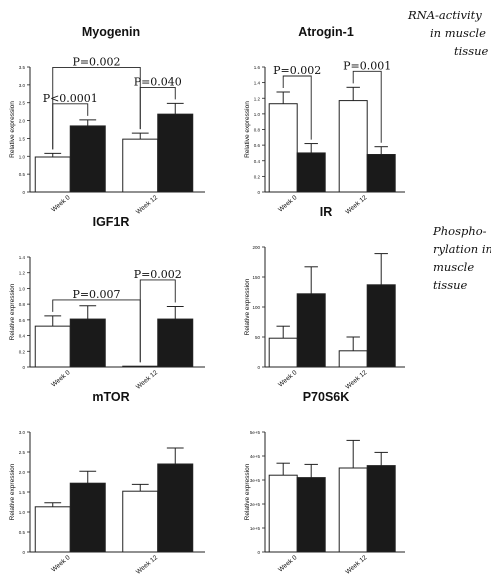  What do you see at coordinates (70, 98) in the screenshot?
I see `p-value-label: P<0.0001` at bounding box center [70, 98].